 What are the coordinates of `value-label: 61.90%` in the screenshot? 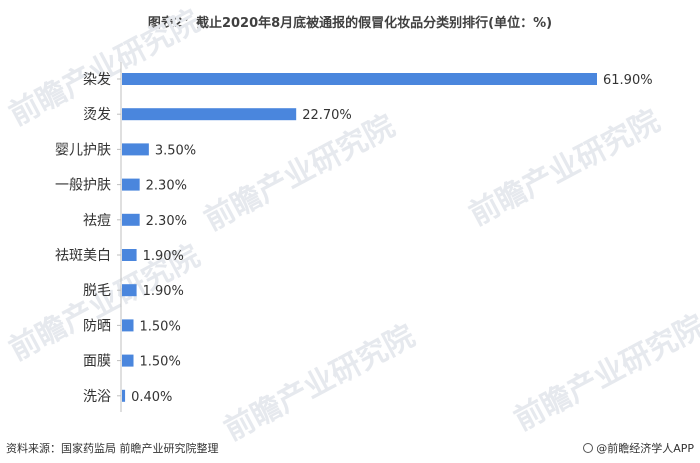 It's located at (628, 80).